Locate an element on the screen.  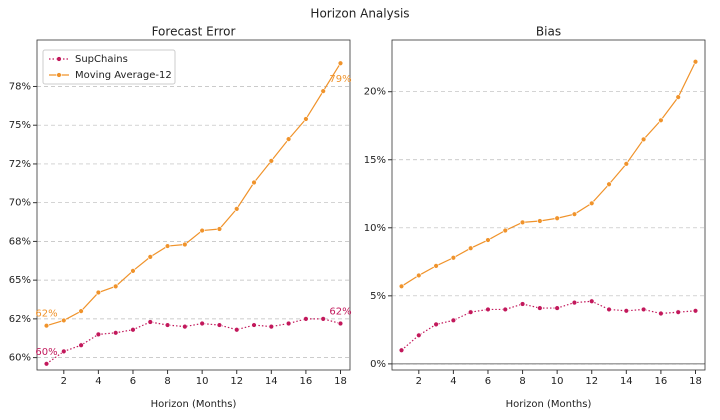
value-label: 79% is located at coordinates (340, 79).